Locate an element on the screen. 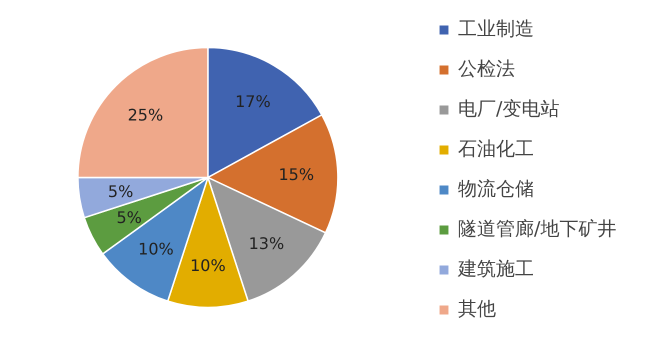 The height and width of the screenshot is (354, 654). legend-label: 公检法 is located at coordinates (486, 69).